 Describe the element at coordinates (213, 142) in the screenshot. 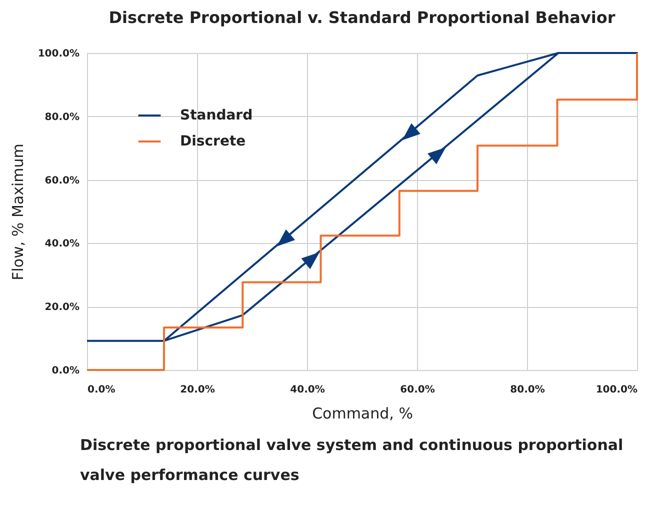

I see `legend-label: Discrete` at that location.